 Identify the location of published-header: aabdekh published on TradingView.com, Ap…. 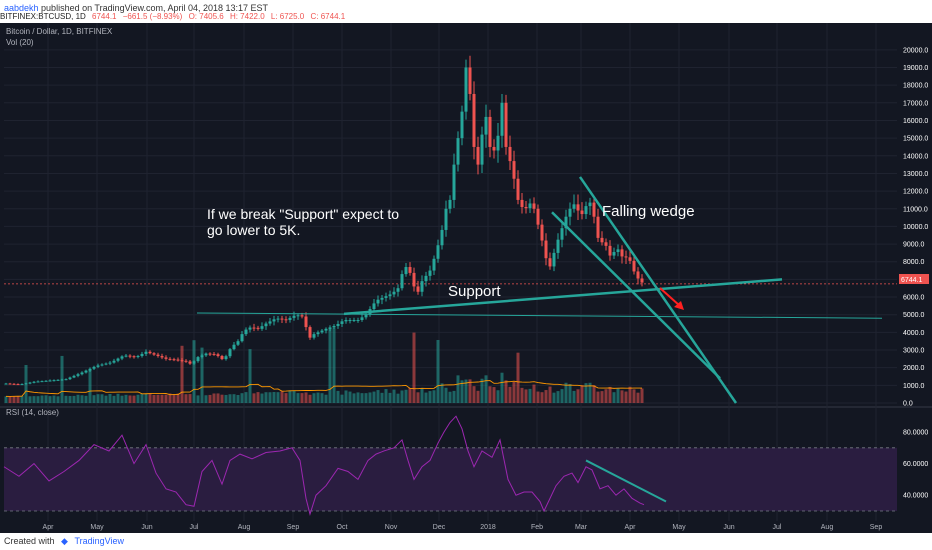
(466, 10).